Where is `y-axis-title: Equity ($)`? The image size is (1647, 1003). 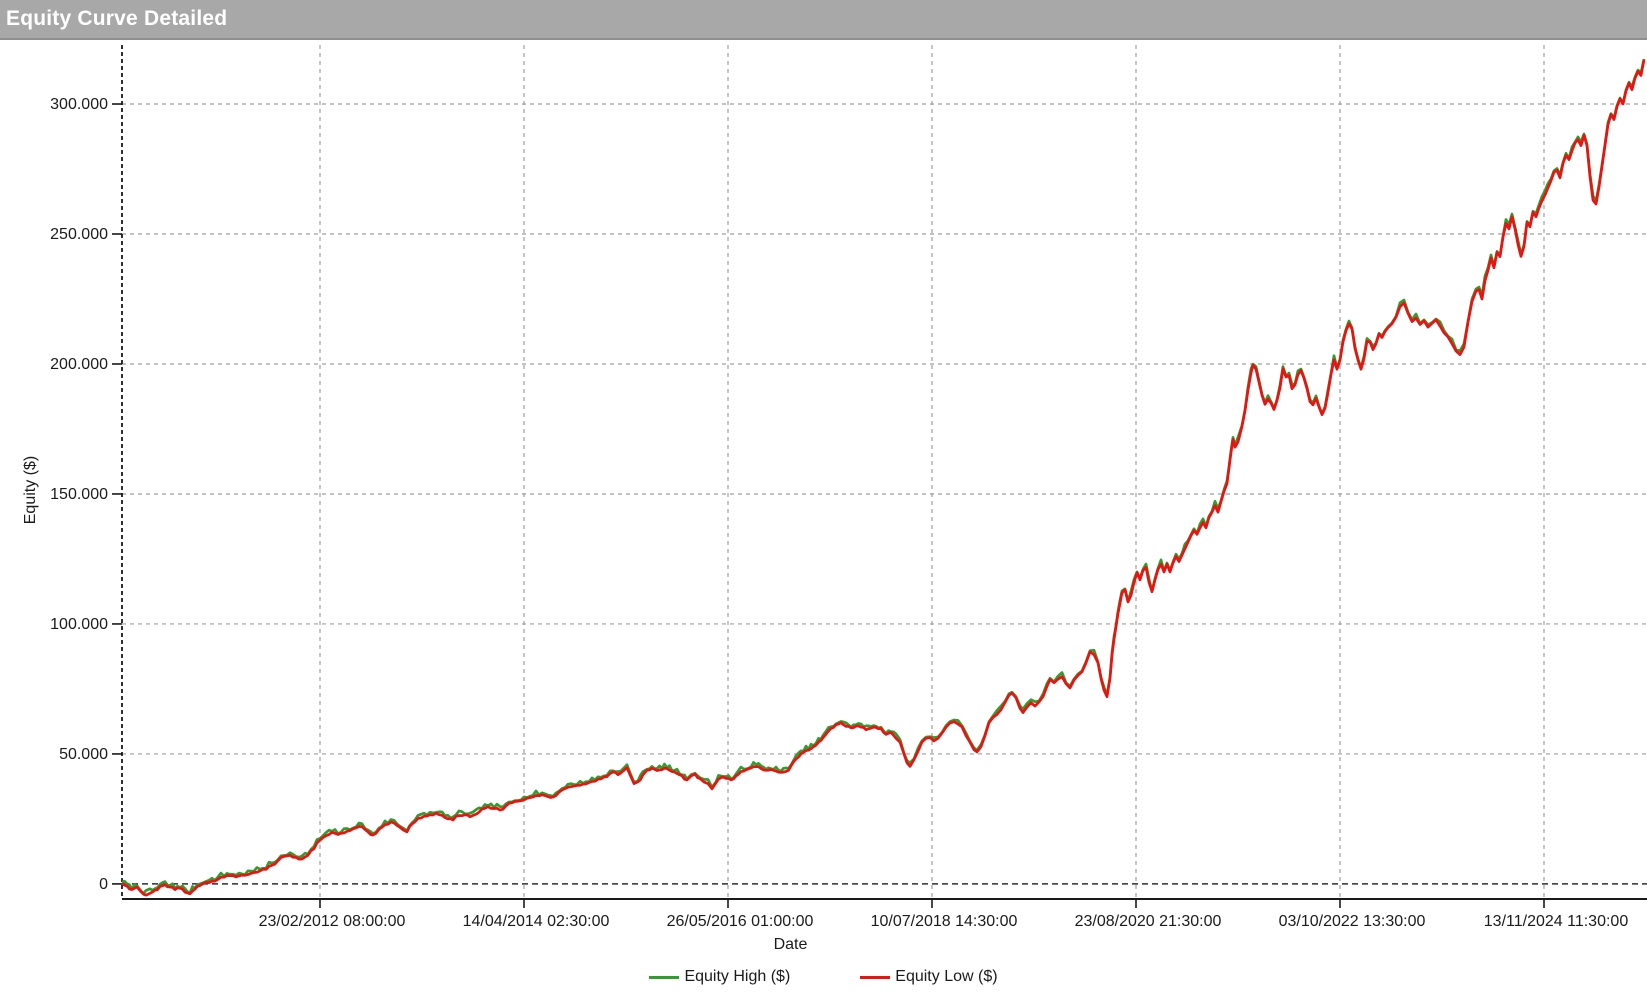 y-axis-title: Equity ($) is located at coordinates (30, 490).